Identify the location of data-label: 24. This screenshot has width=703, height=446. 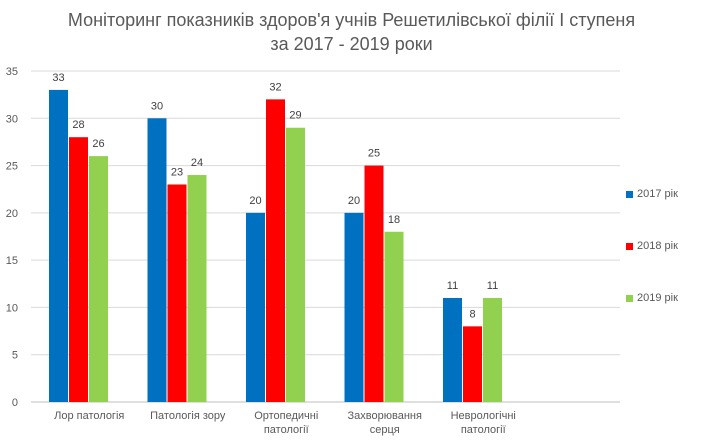
(197, 163).